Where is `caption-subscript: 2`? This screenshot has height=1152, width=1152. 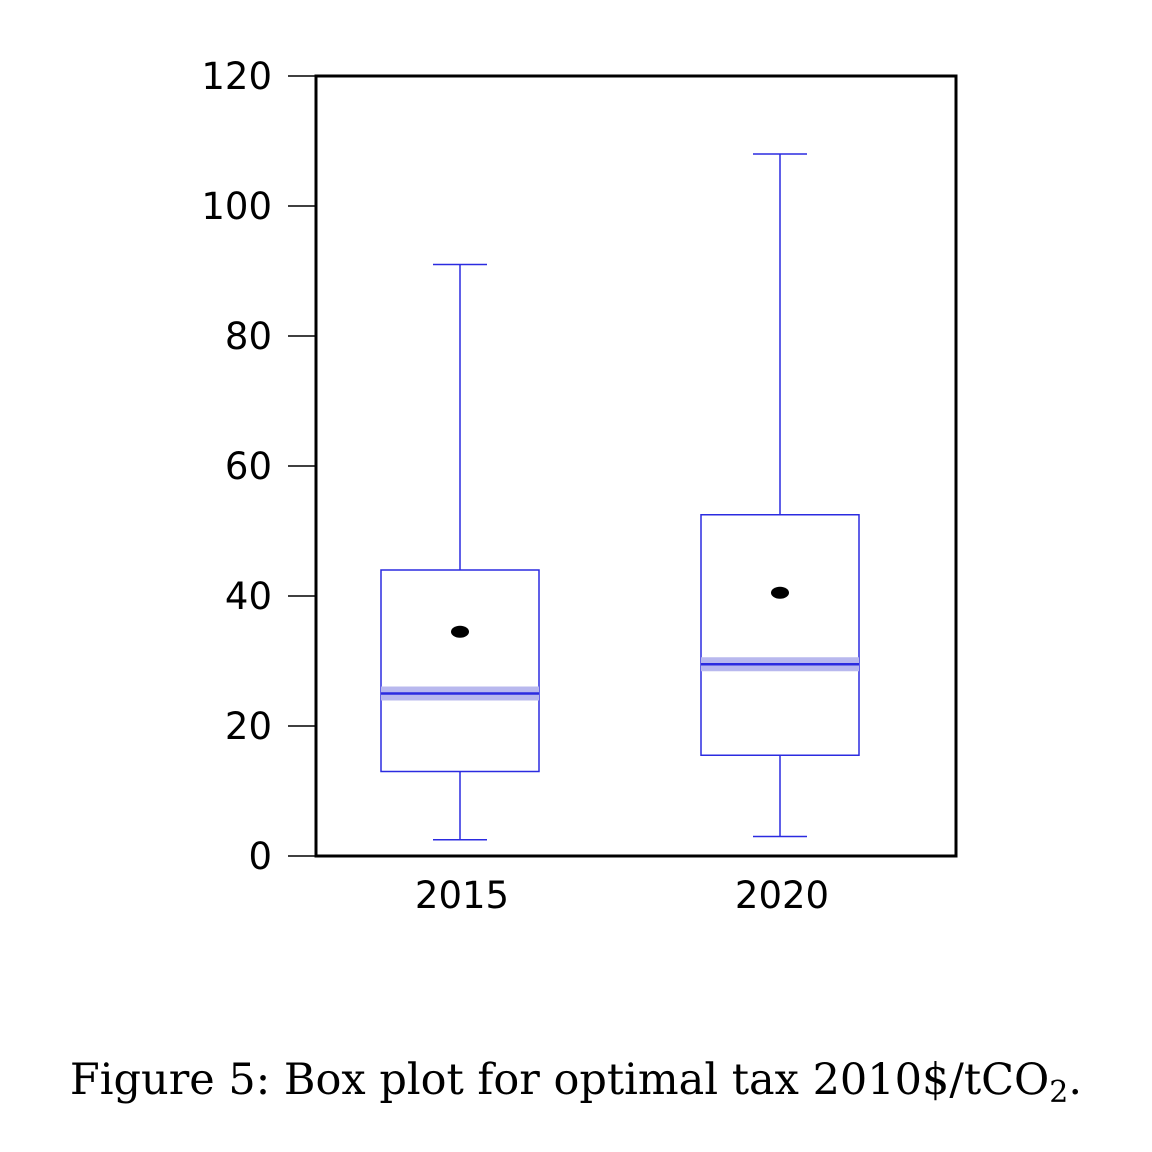
caption-subscript: 2 is located at coordinates (1059, 1092).